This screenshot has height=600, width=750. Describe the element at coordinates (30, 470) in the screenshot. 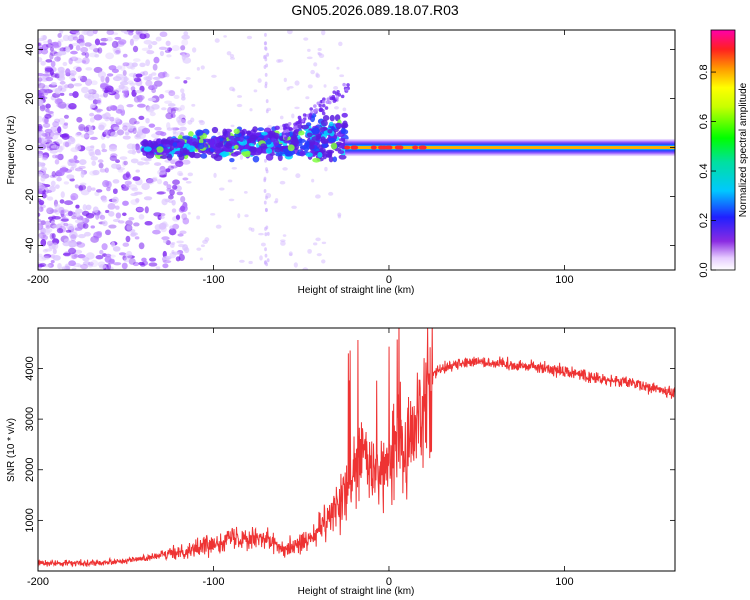

I see `y-tick-label: 2000` at that location.